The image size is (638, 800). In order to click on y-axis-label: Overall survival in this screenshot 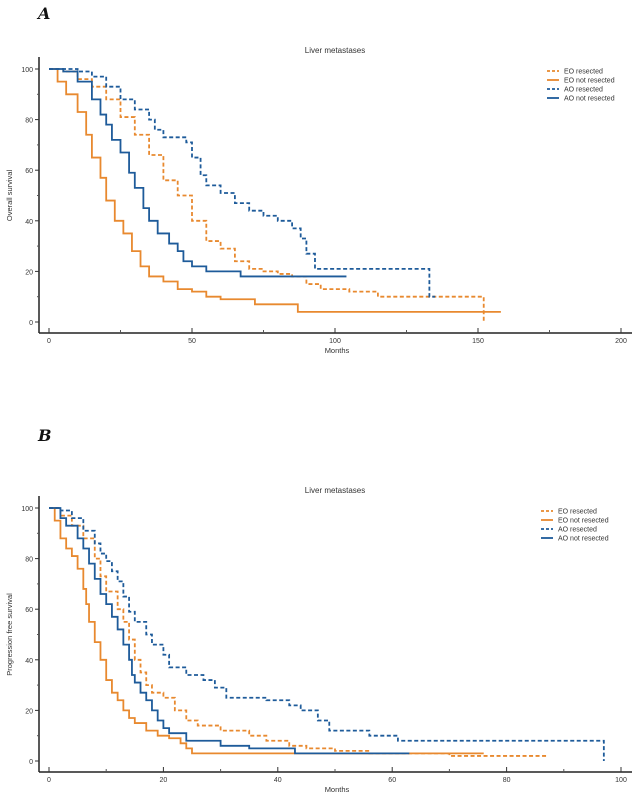, I will do `click(9, 196)`.